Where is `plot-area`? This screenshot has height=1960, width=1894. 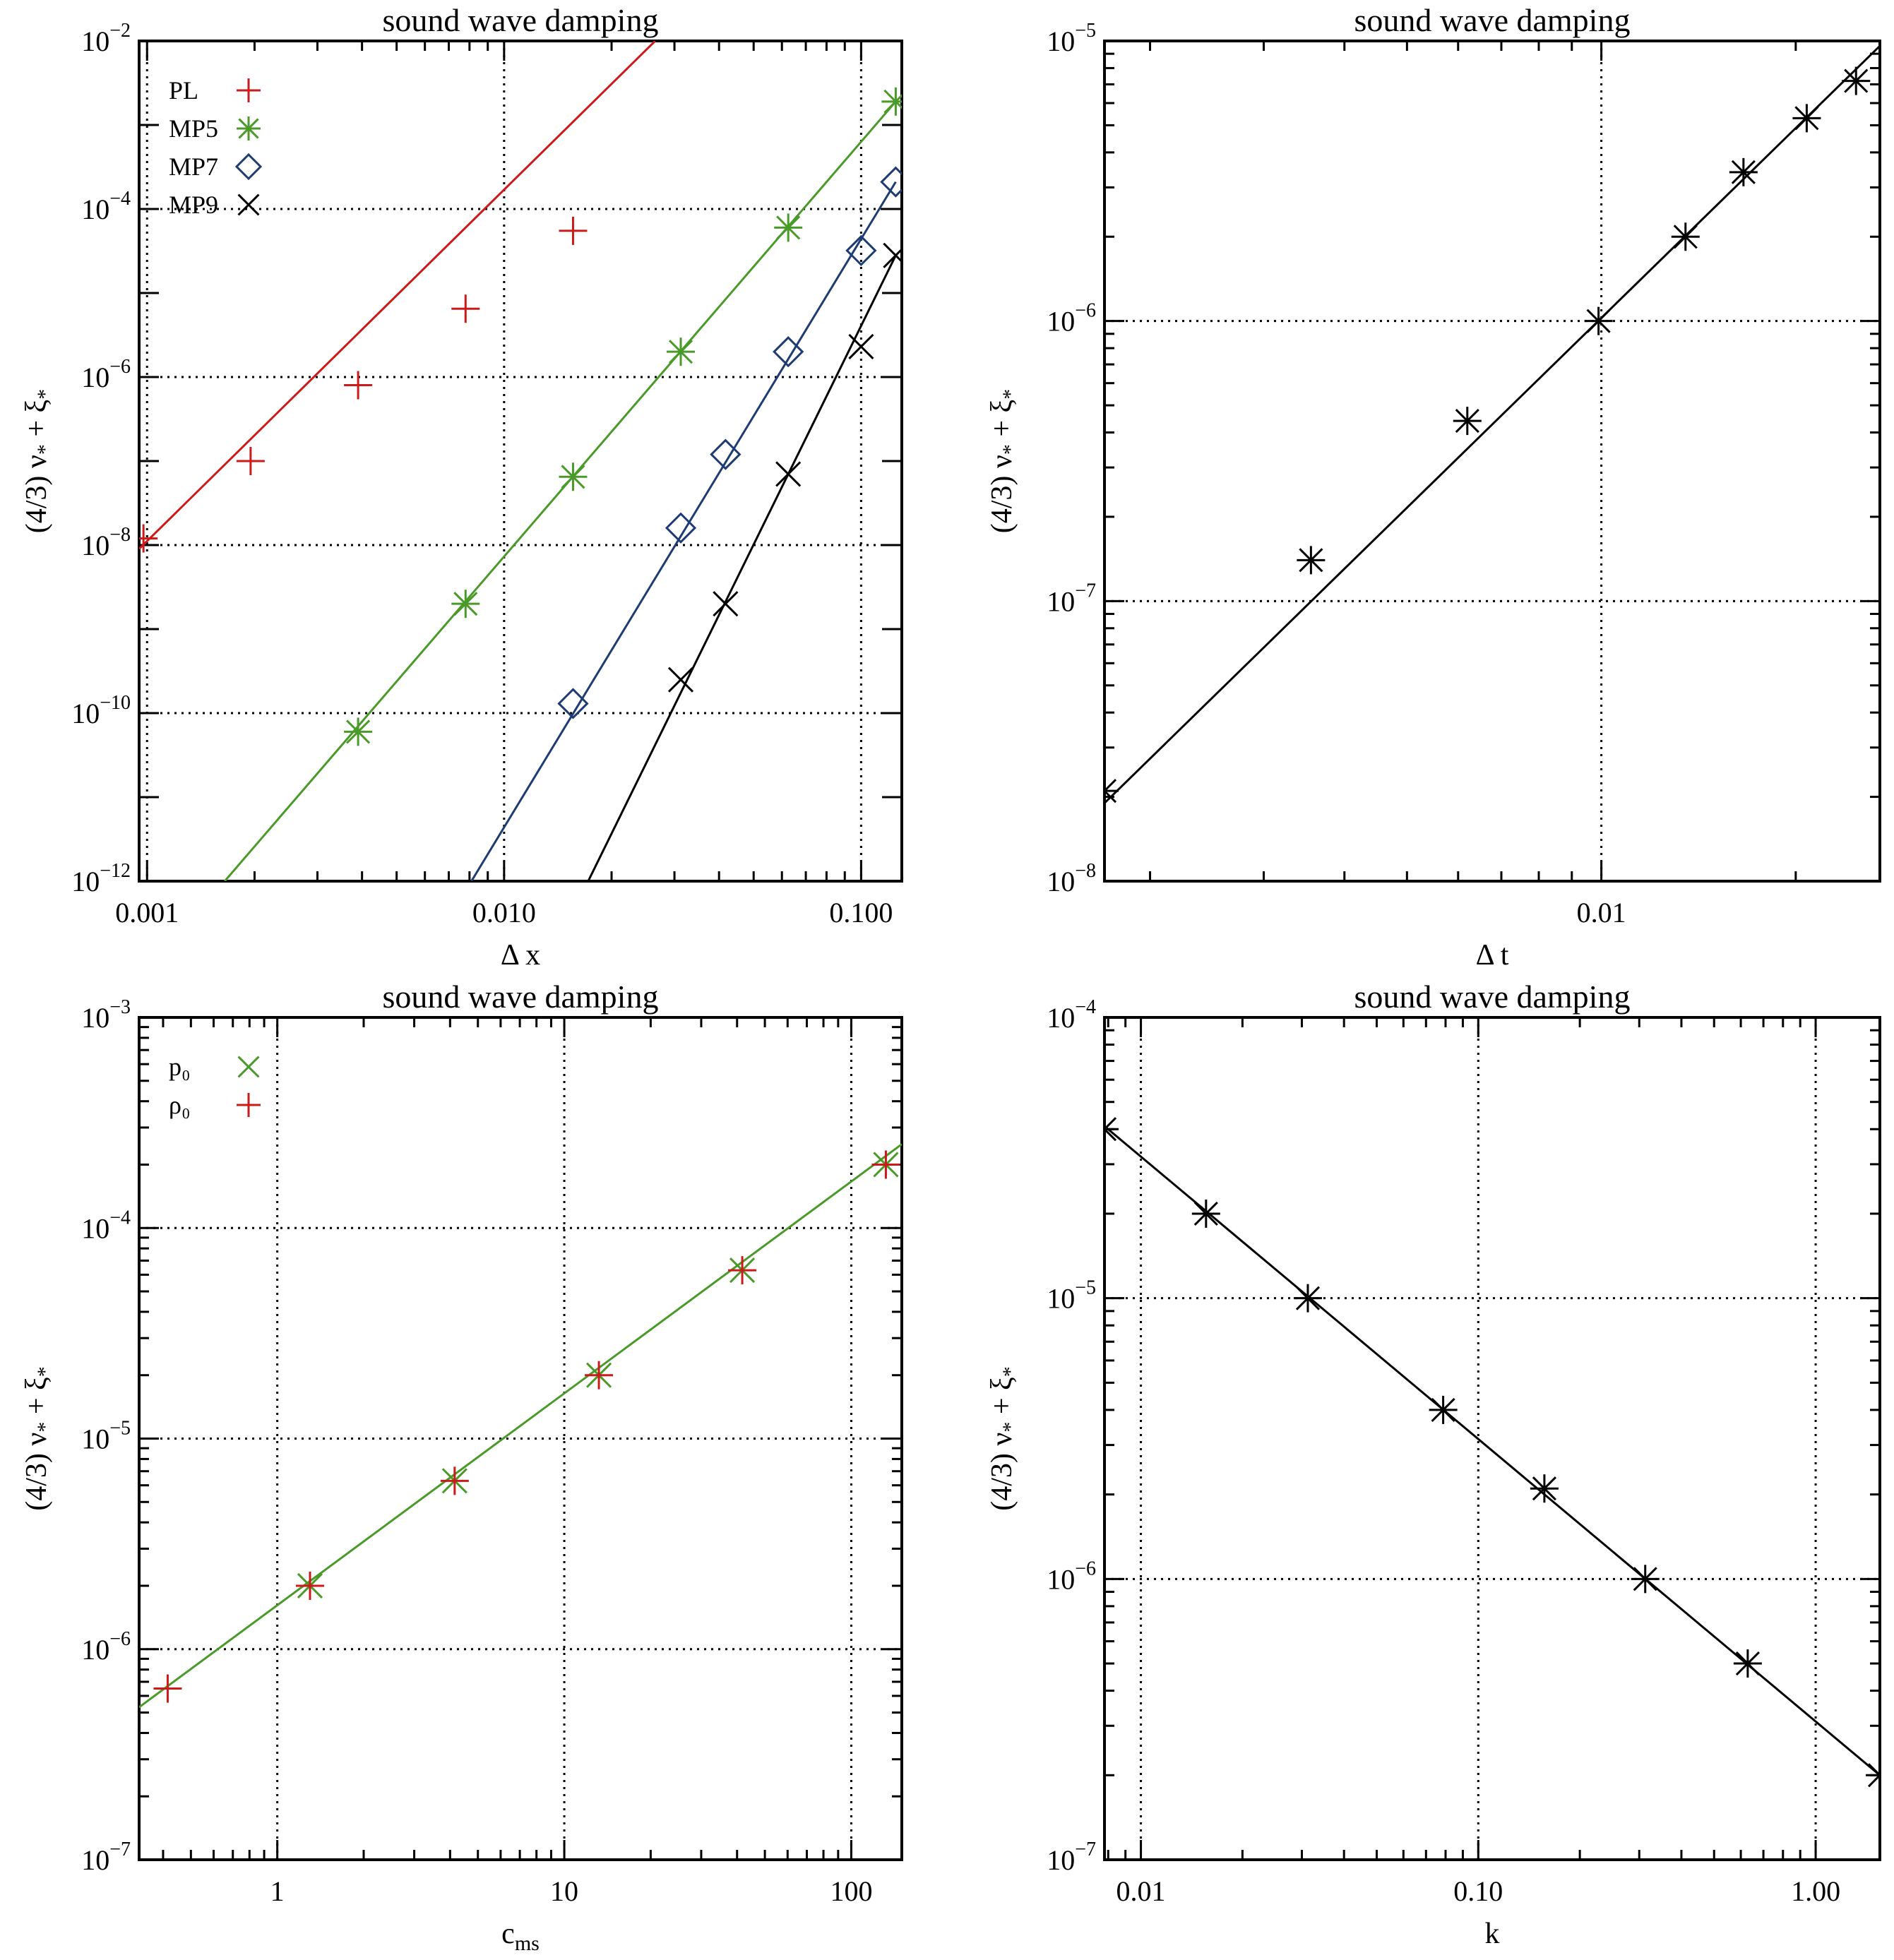
plot-area is located at coordinates (1492, 1452).